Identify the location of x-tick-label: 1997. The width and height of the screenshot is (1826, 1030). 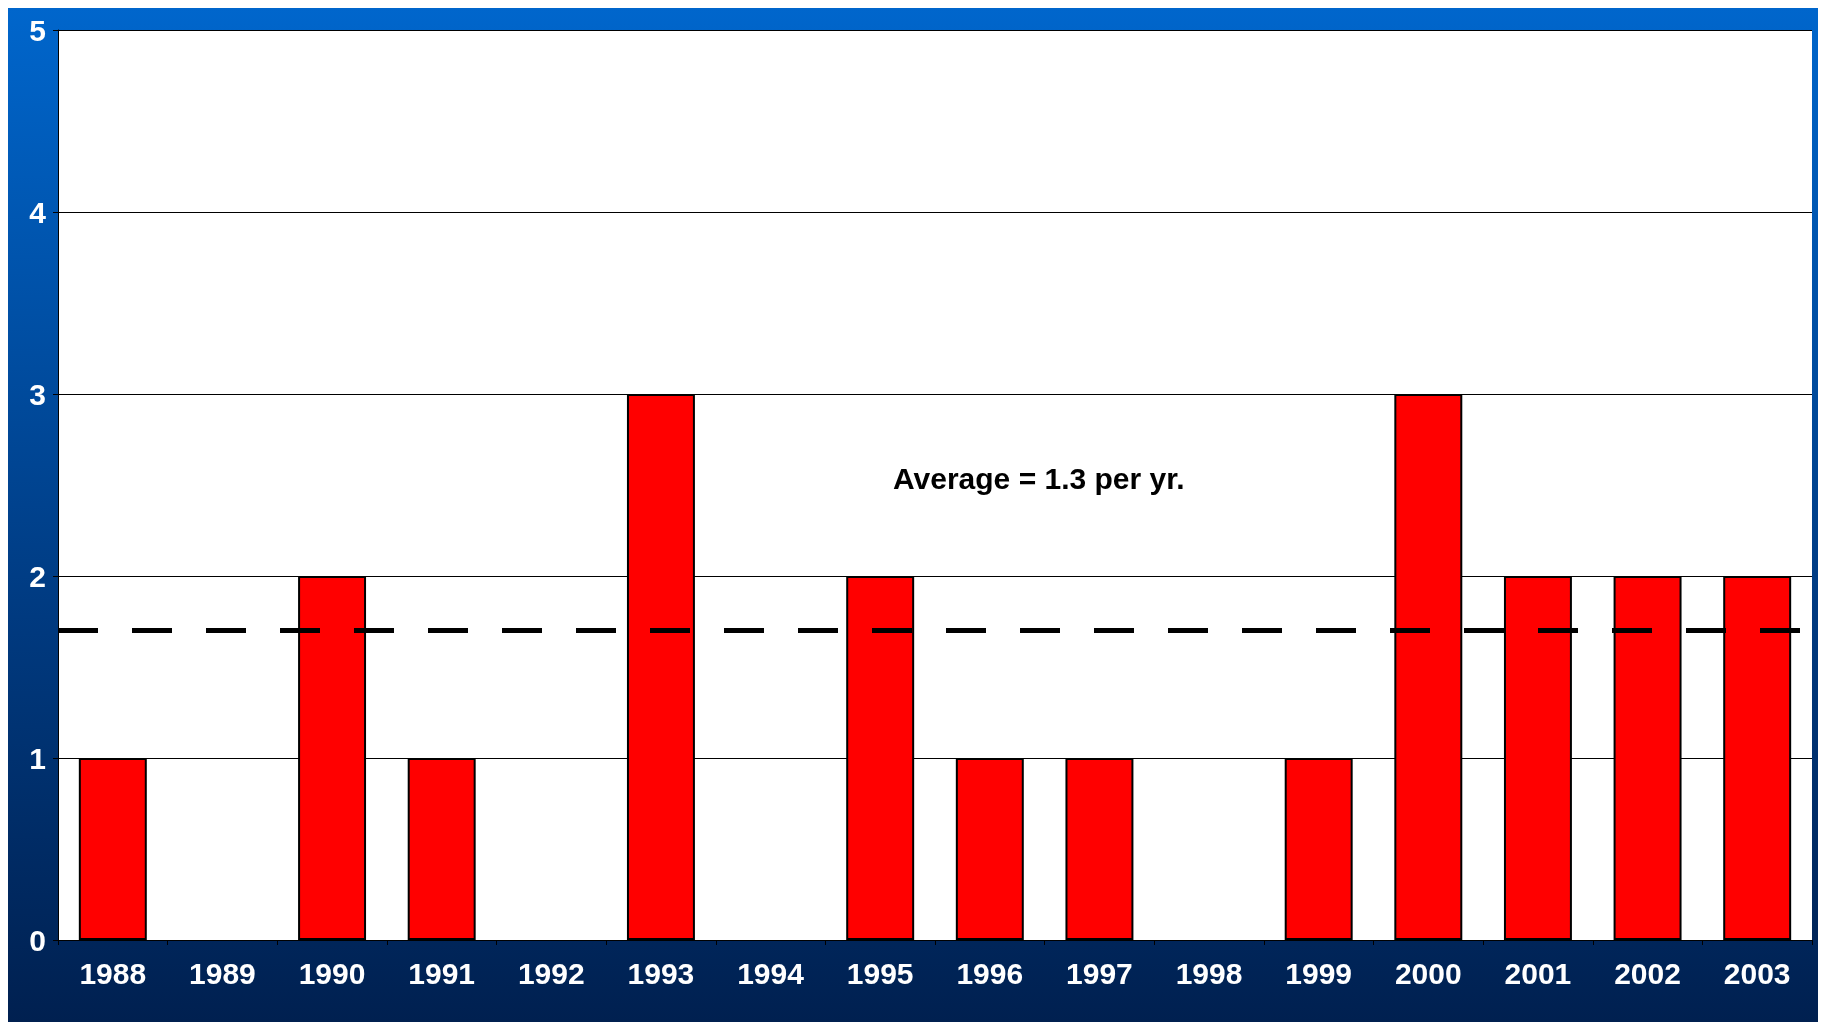
(1099, 973).